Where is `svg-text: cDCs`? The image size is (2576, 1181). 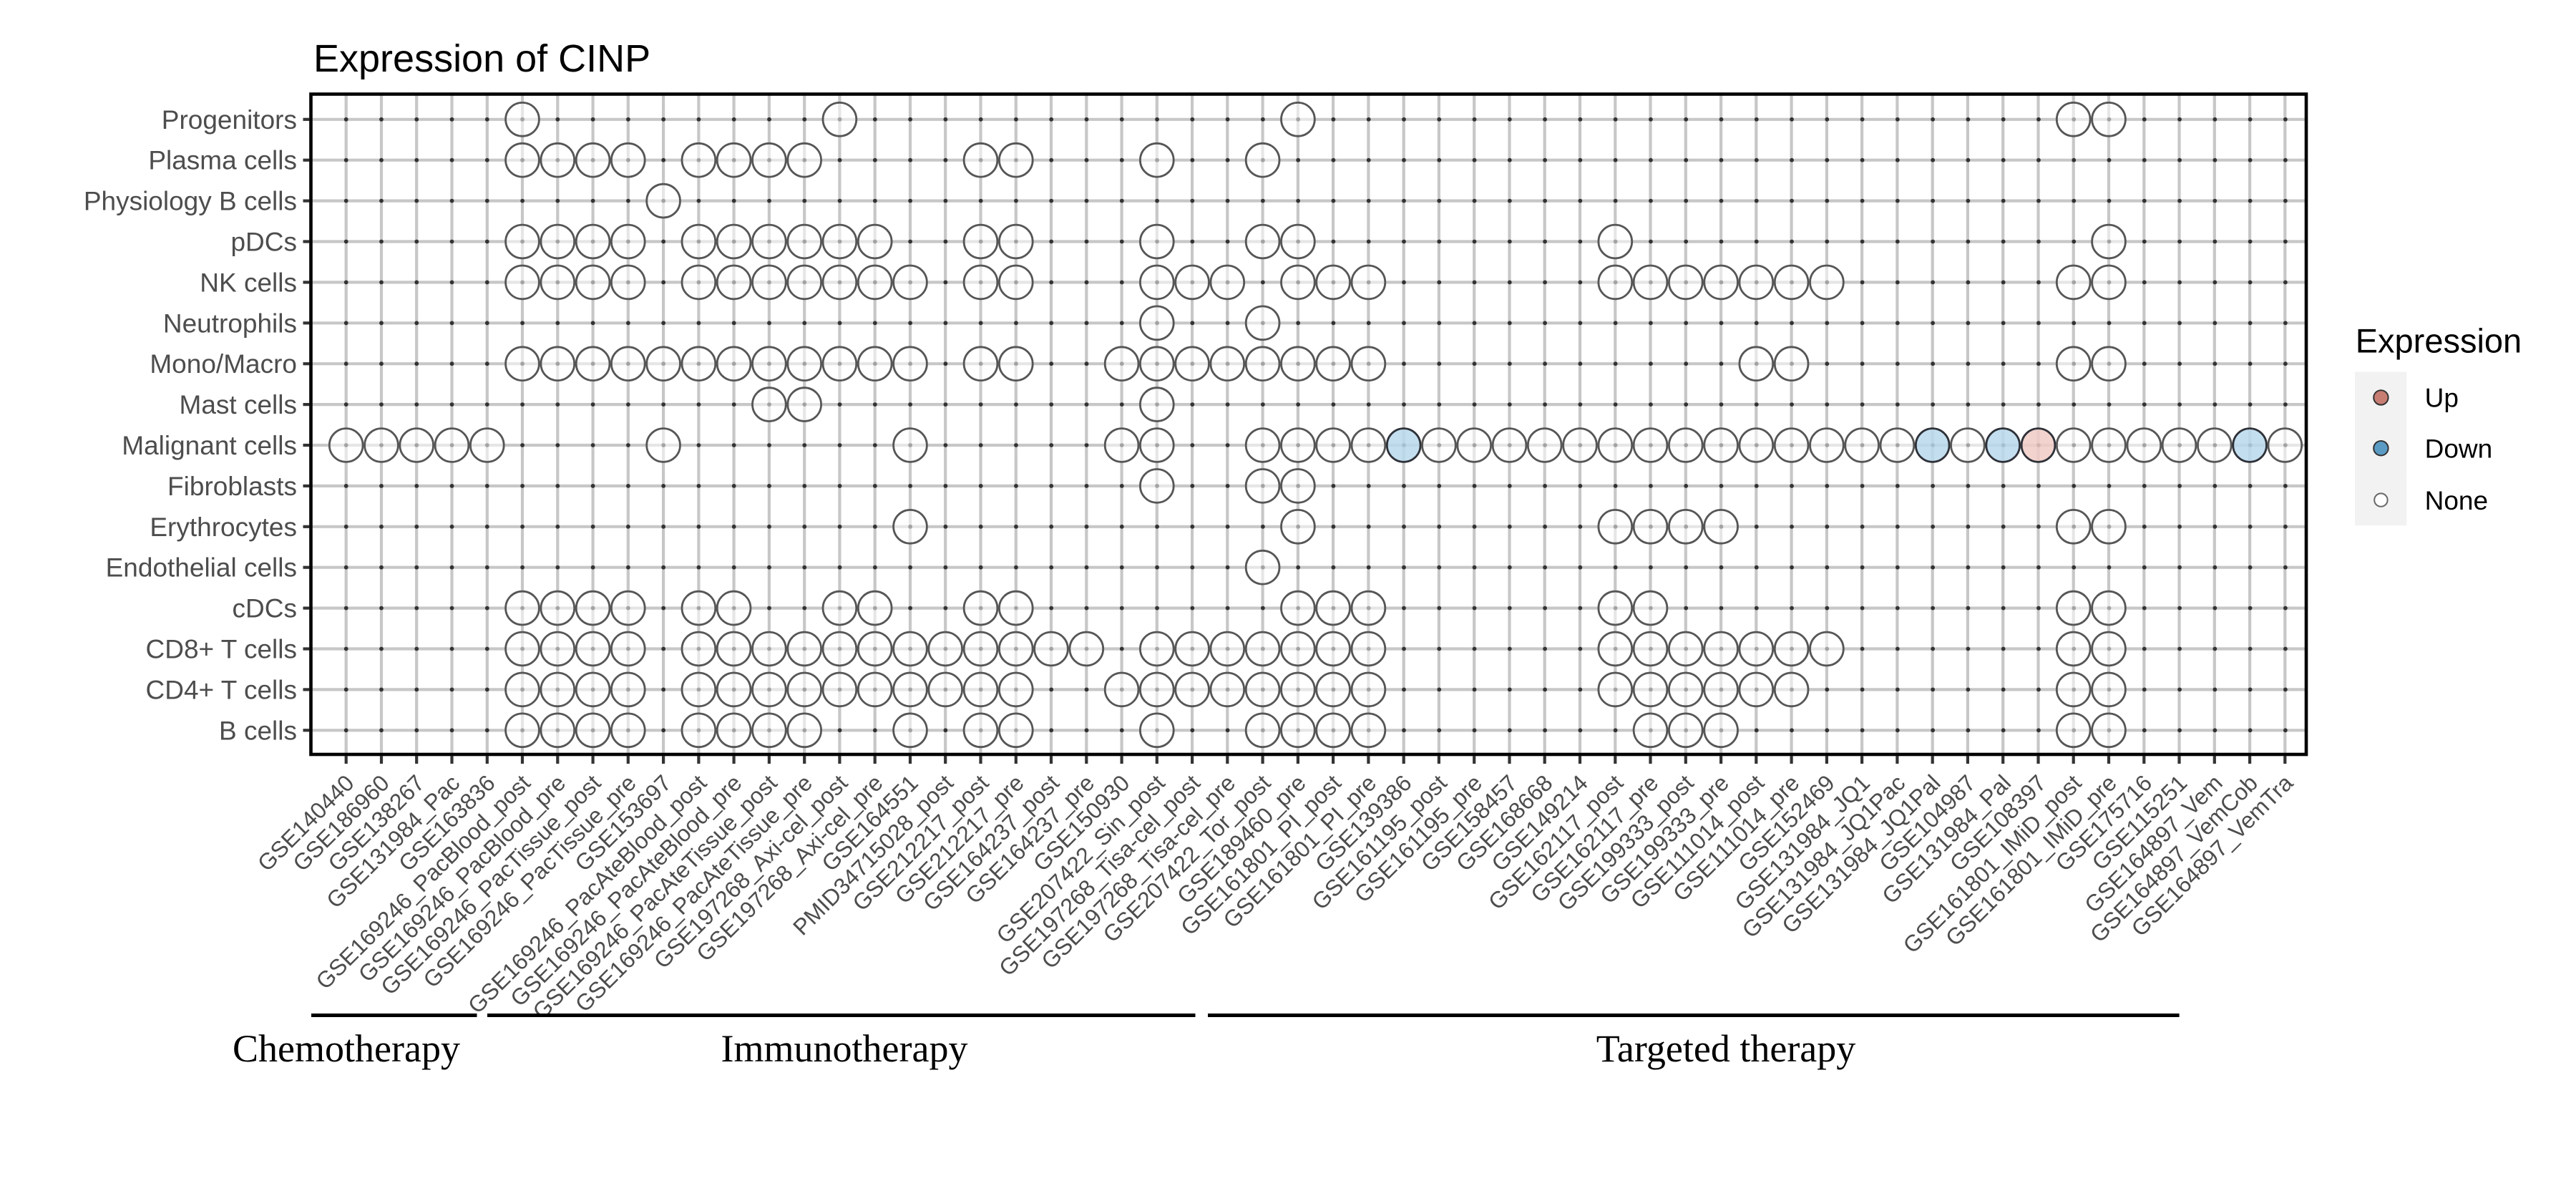
svg-text: cDCs is located at coordinates (265, 608).